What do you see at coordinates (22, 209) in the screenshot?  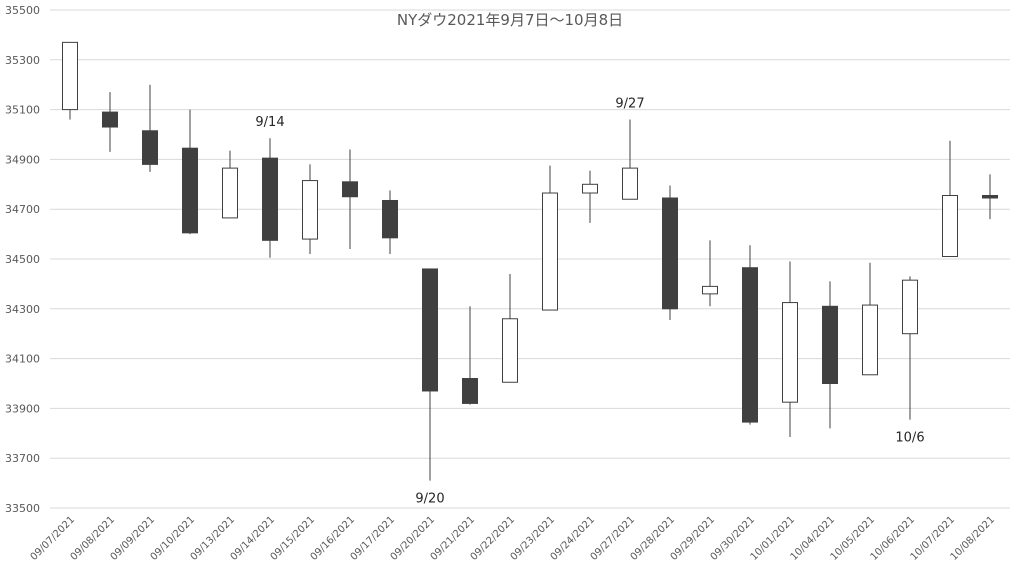 I see `y-tick-label: 34700` at bounding box center [22, 209].